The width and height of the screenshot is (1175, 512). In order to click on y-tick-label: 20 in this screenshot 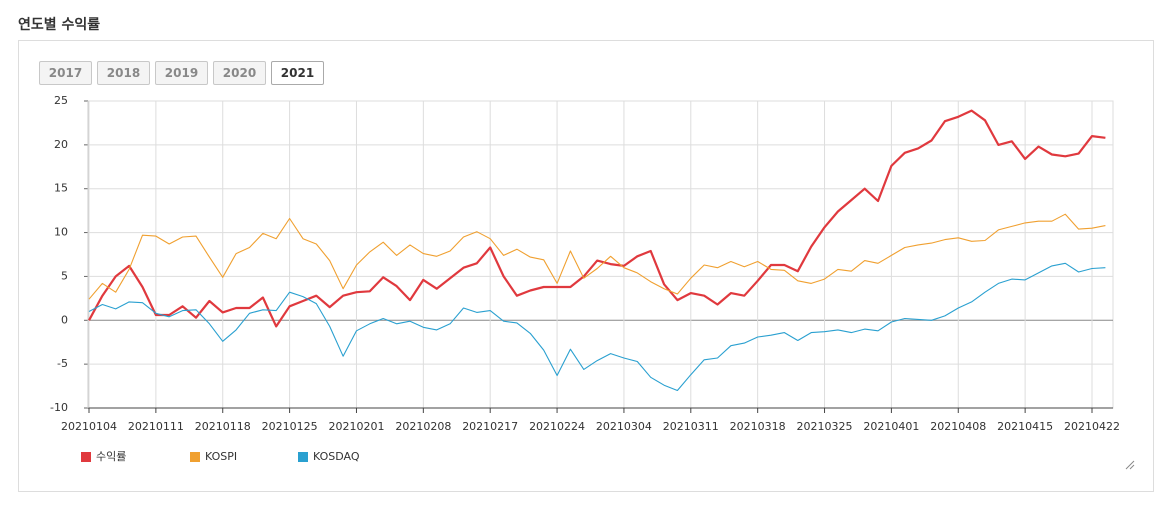, I will do `click(61, 144)`.